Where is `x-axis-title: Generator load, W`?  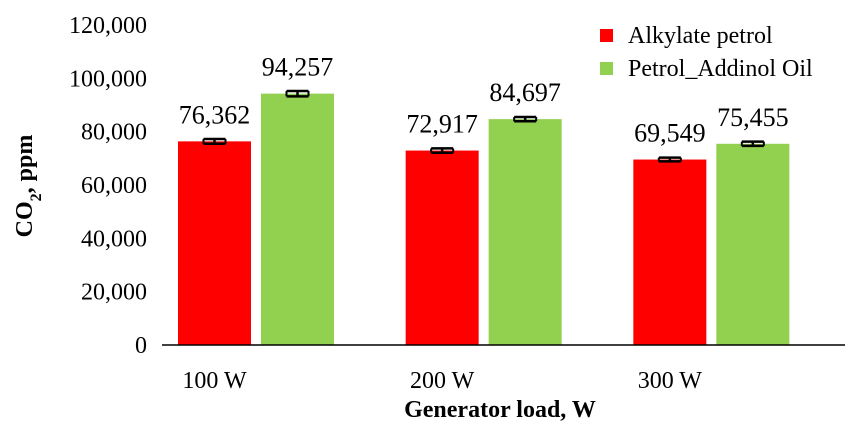 x-axis-title: Generator load, W is located at coordinates (500, 410).